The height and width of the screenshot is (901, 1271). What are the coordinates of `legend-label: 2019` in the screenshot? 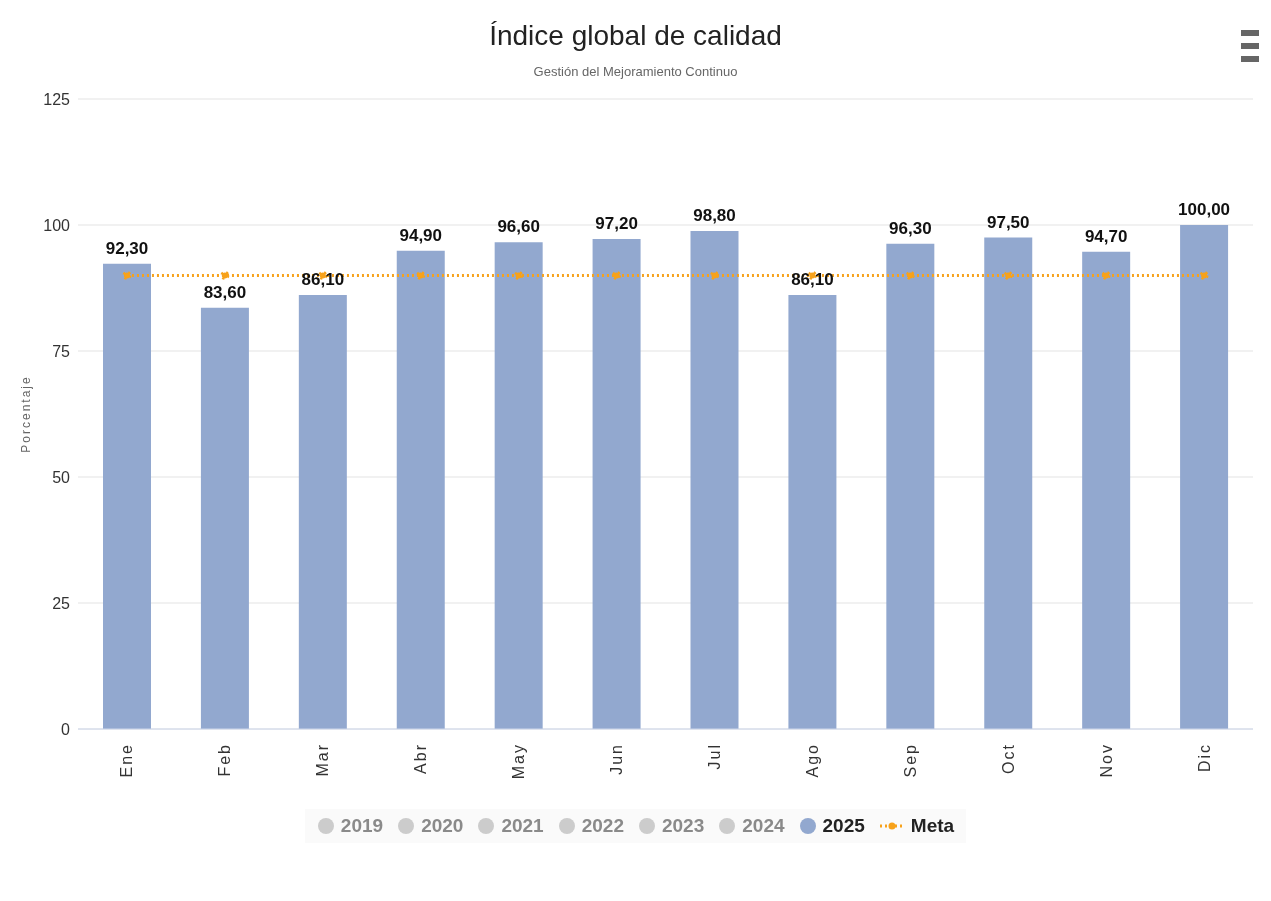 It's located at (362, 826).